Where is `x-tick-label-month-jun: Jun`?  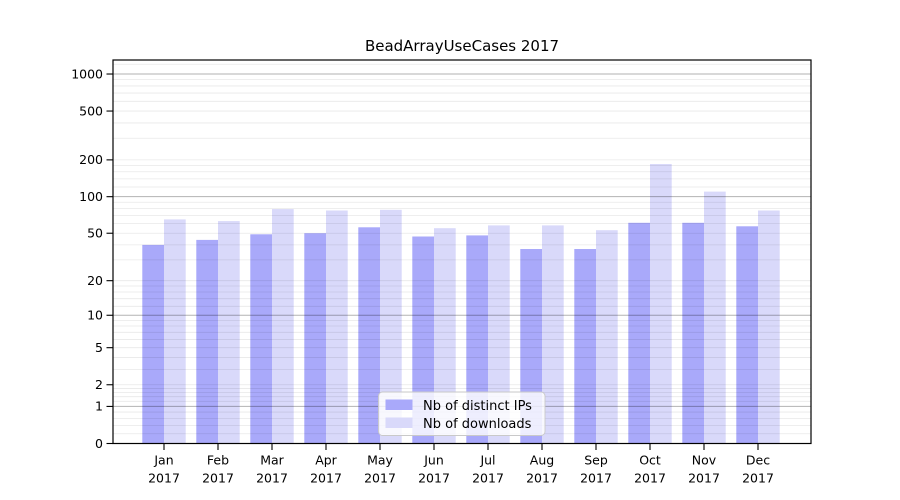
x-tick-label-month-jun: Jun is located at coordinates (433, 460).